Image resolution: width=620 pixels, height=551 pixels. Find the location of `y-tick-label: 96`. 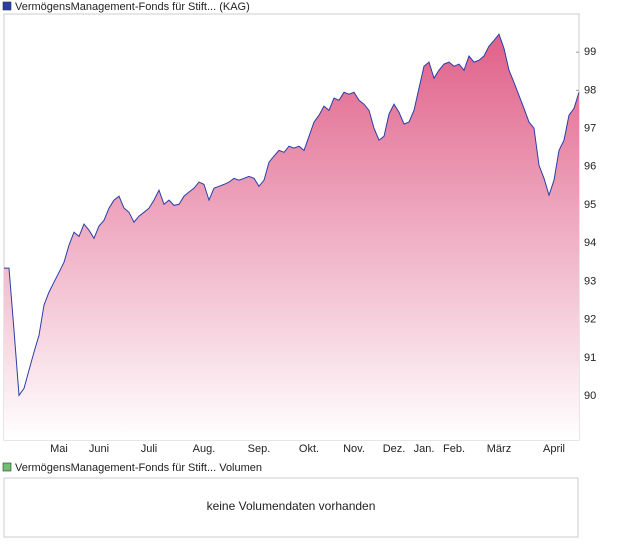

y-tick-label: 96 is located at coordinates (590, 167).